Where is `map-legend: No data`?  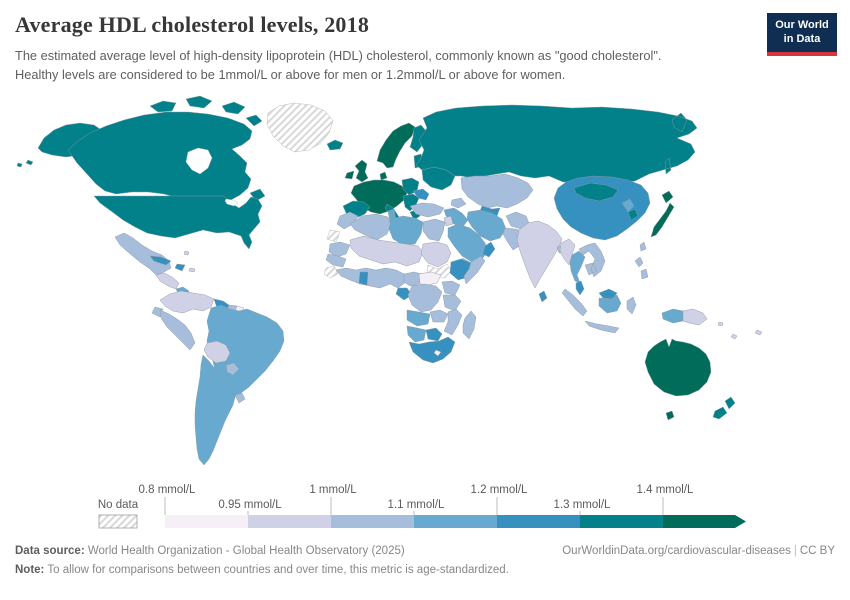
map-legend: No data is located at coordinates (118, 514).